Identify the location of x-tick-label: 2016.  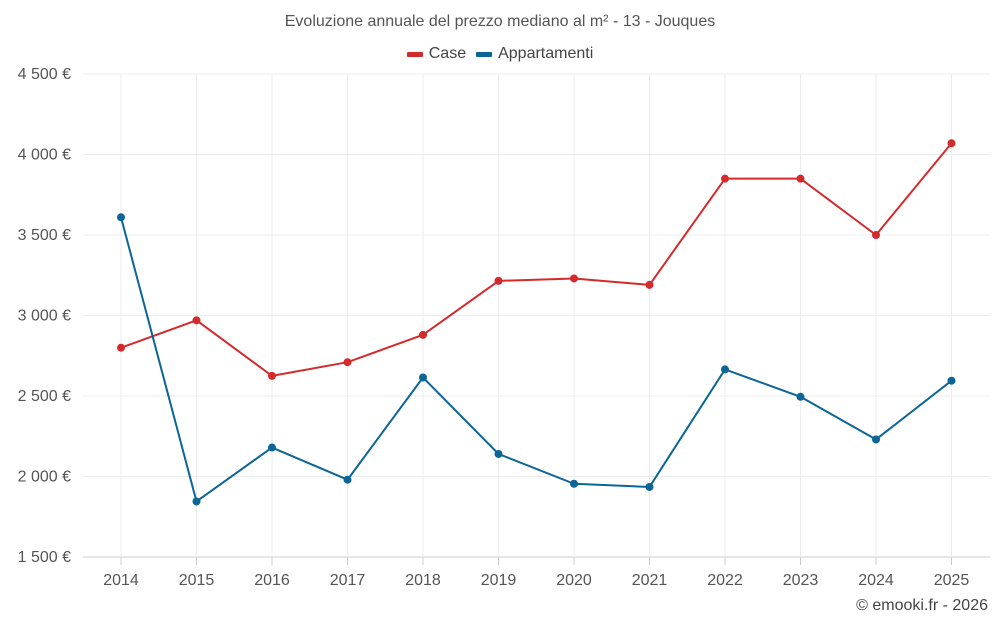
(272, 580).